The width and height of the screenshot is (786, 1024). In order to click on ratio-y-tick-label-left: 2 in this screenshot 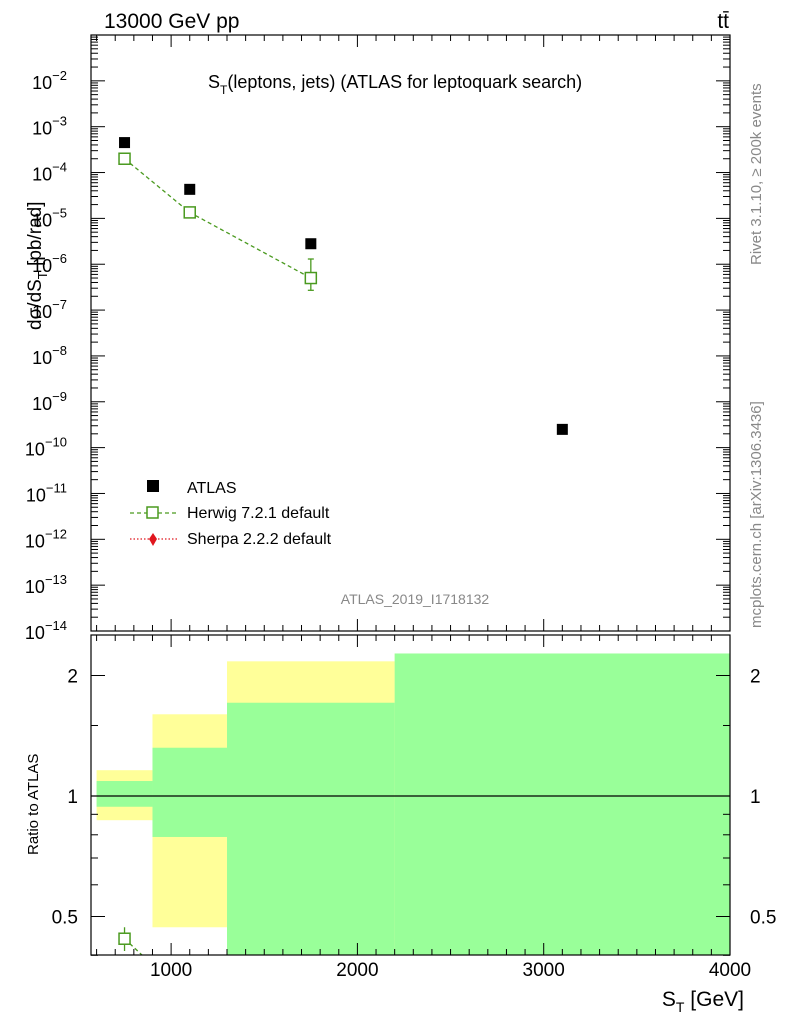, I will do `click(72, 677)`.